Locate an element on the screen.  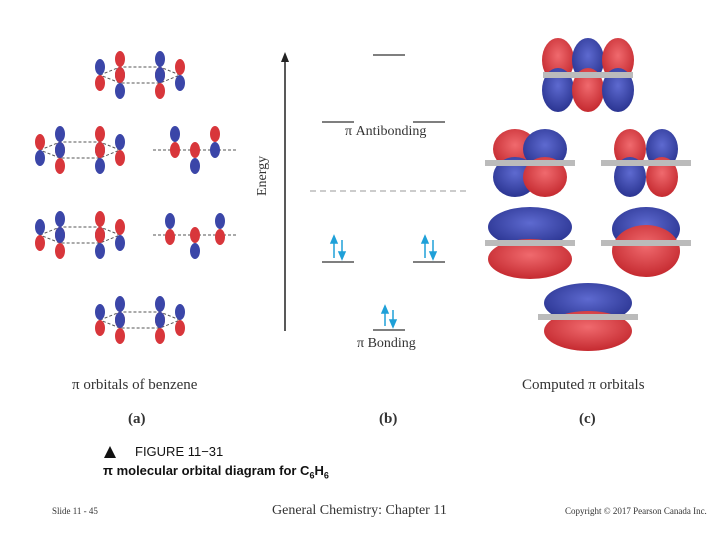
slide-number: Slide 11 - 45 is located at coordinates (75, 511).